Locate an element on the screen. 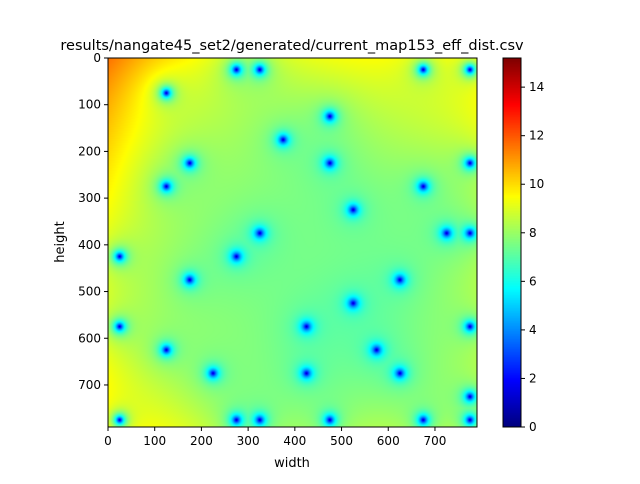 The height and width of the screenshot is (484, 640). colorbar-gradient is located at coordinates (512, 242).